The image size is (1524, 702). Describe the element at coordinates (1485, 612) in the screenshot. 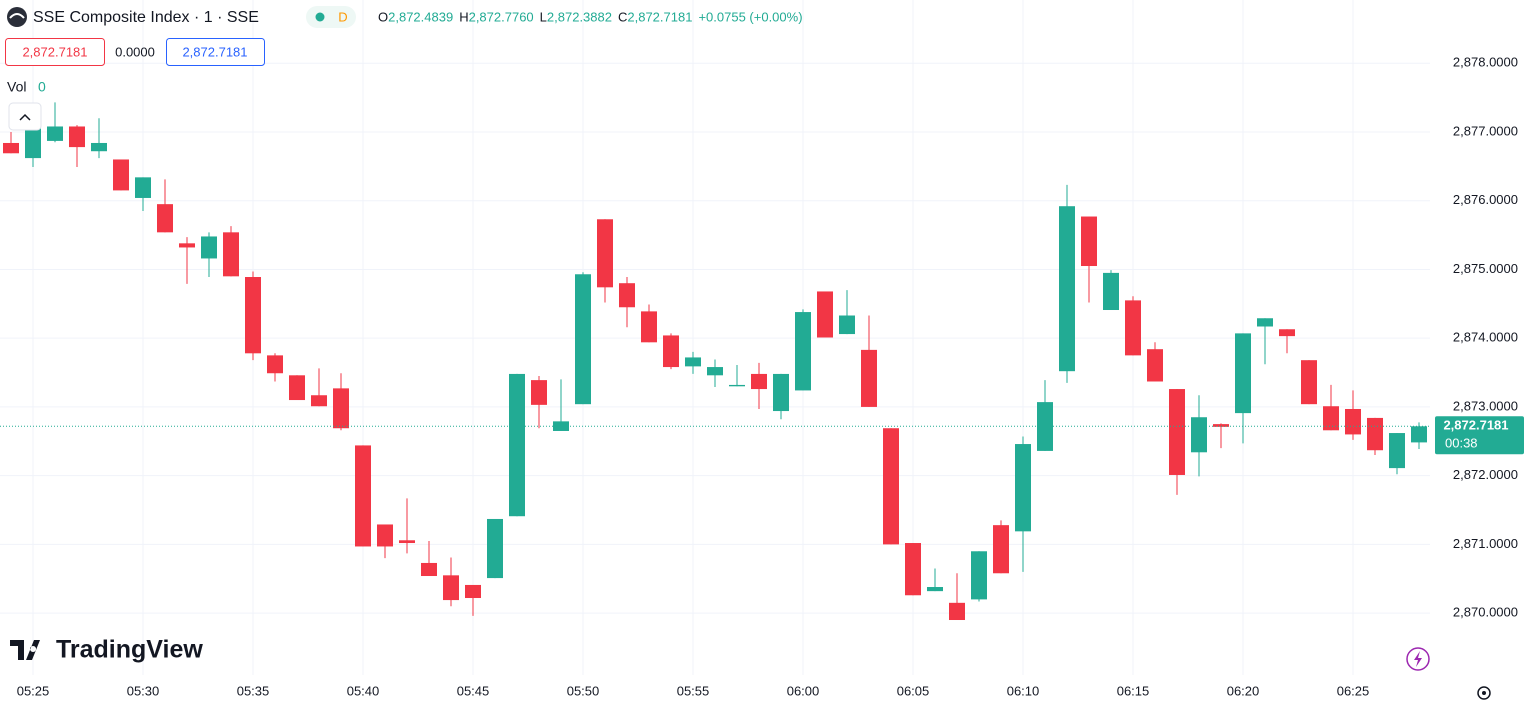

I see `y-tick-label: 2,870.0000` at that location.